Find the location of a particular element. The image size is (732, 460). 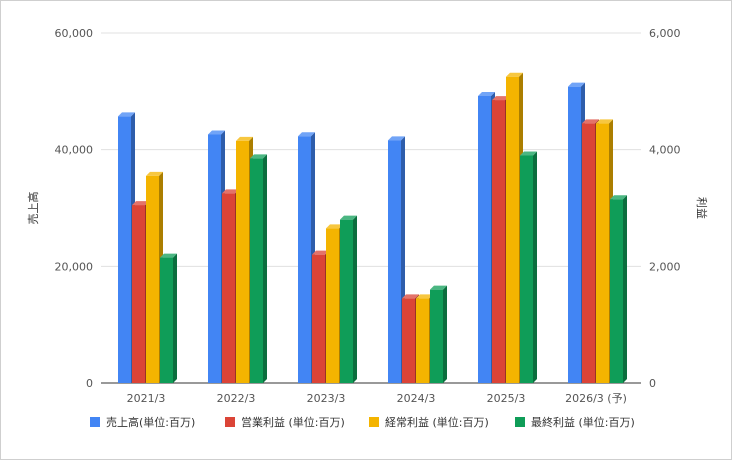

category-label: 2024/3 is located at coordinates (416, 398).